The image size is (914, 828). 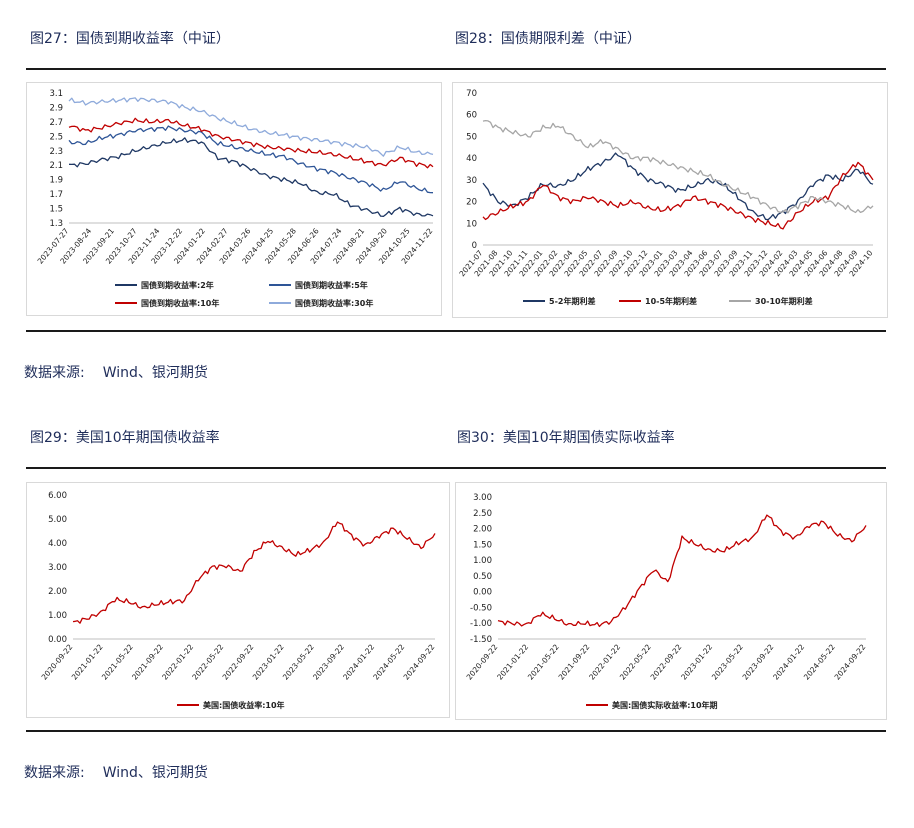 What do you see at coordinates (56, 152) in the screenshot?
I see `y-tick-label: 2.3` at bounding box center [56, 152].